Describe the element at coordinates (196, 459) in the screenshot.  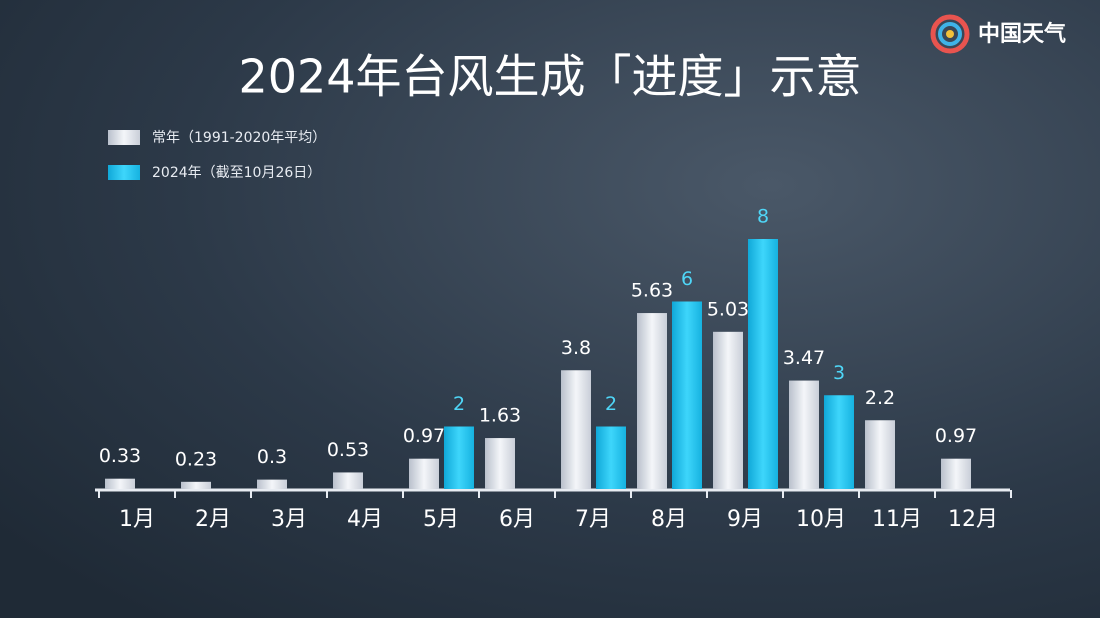
I see `value-label: 0.23` at that location.